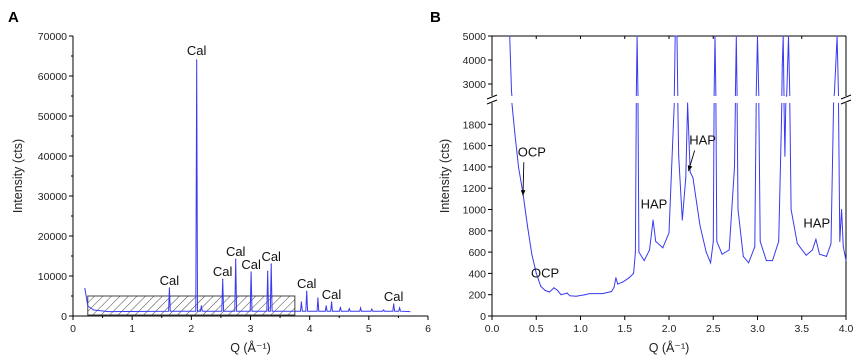  I want to click on y-tick-label: 60000, so click(52, 77).